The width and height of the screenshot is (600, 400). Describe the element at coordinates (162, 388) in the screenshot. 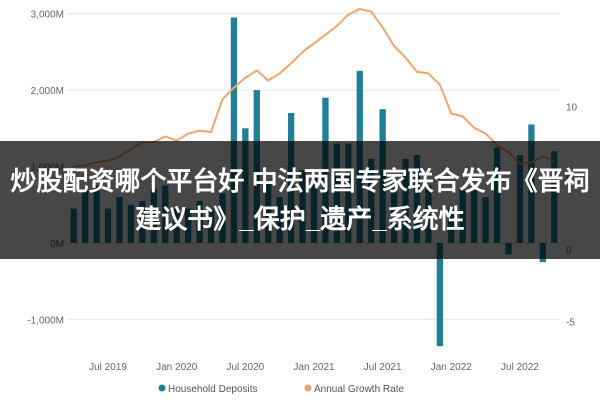

I see `legend-marker-deposits` at that location.